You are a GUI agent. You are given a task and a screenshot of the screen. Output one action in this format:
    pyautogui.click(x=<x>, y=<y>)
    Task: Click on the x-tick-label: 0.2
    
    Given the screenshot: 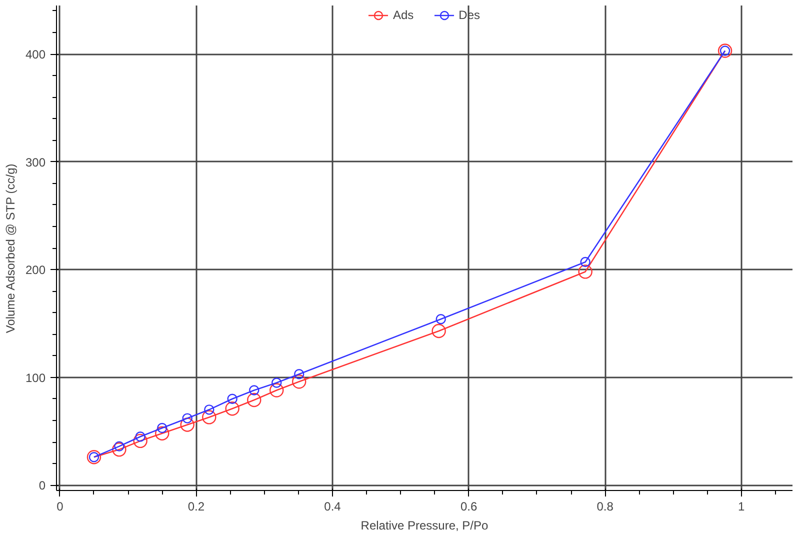 What is the action you would take?
    pyautogui.click(x=196, y=507)
    